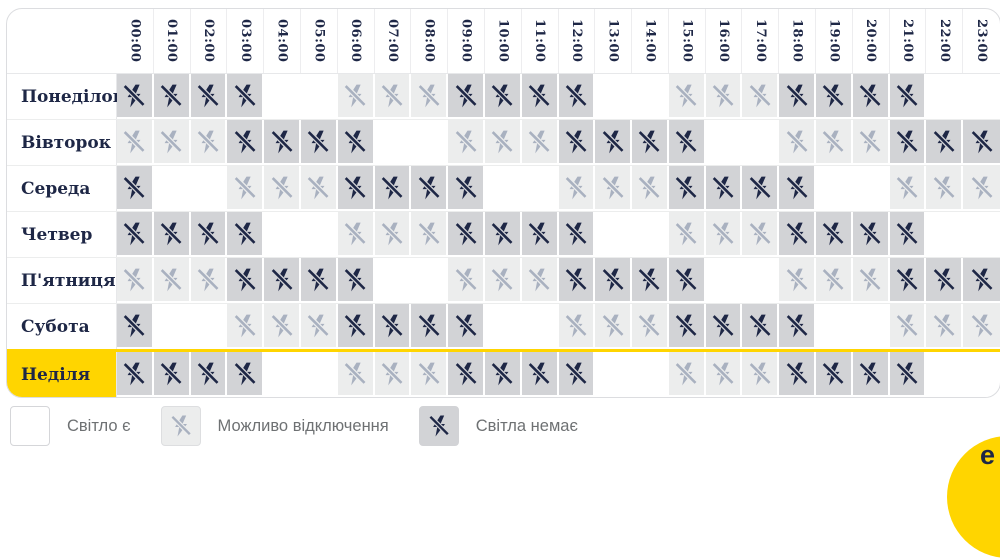 Image resolution: width=1000 pixels, height=558 pixels. Describe the element at coordinates (540, 41) in the screenshot. I see `hour-header: 11:00` at that location.